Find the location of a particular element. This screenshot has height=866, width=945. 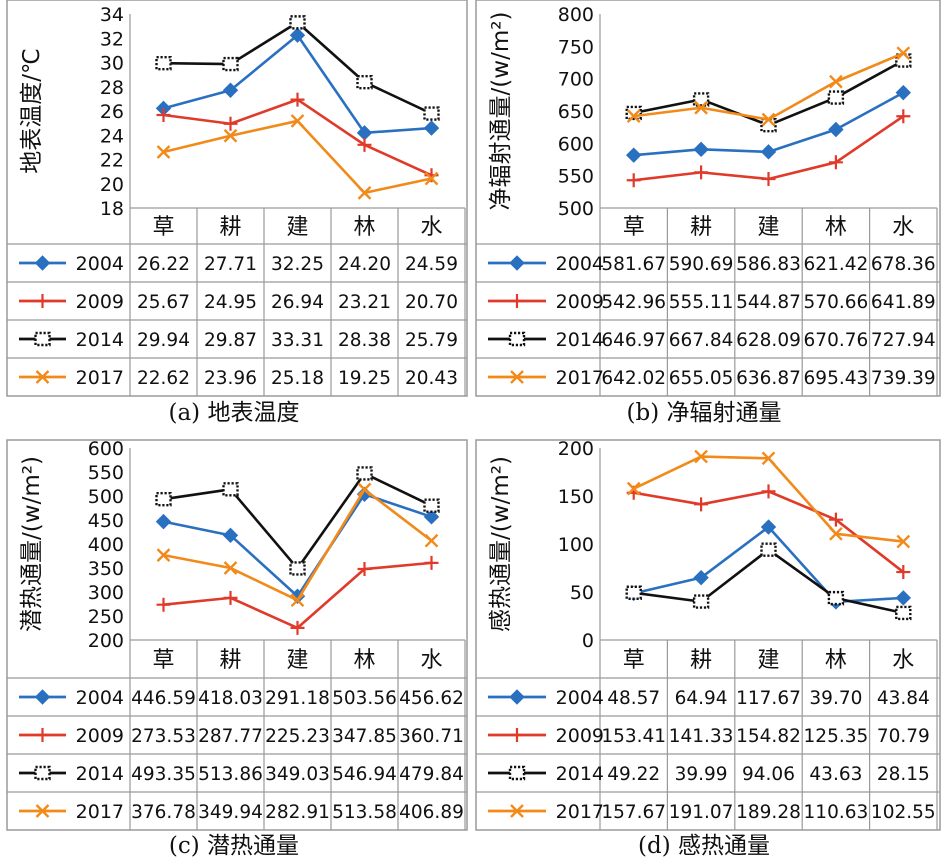

data-label: 33.31 is located at coordinates (297, 340).